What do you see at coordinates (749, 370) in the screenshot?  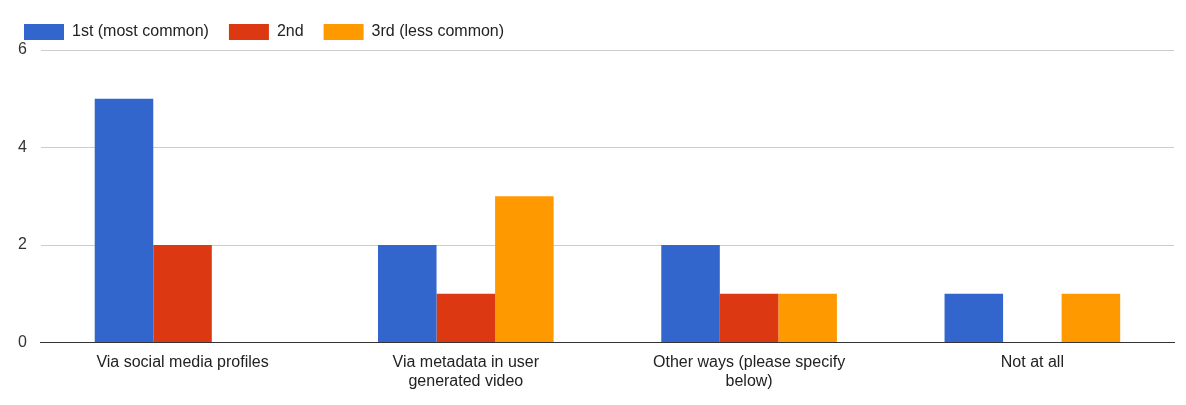 I see `x-tick-label: Other ways (please specify below)` at bounding box center [749, 370].